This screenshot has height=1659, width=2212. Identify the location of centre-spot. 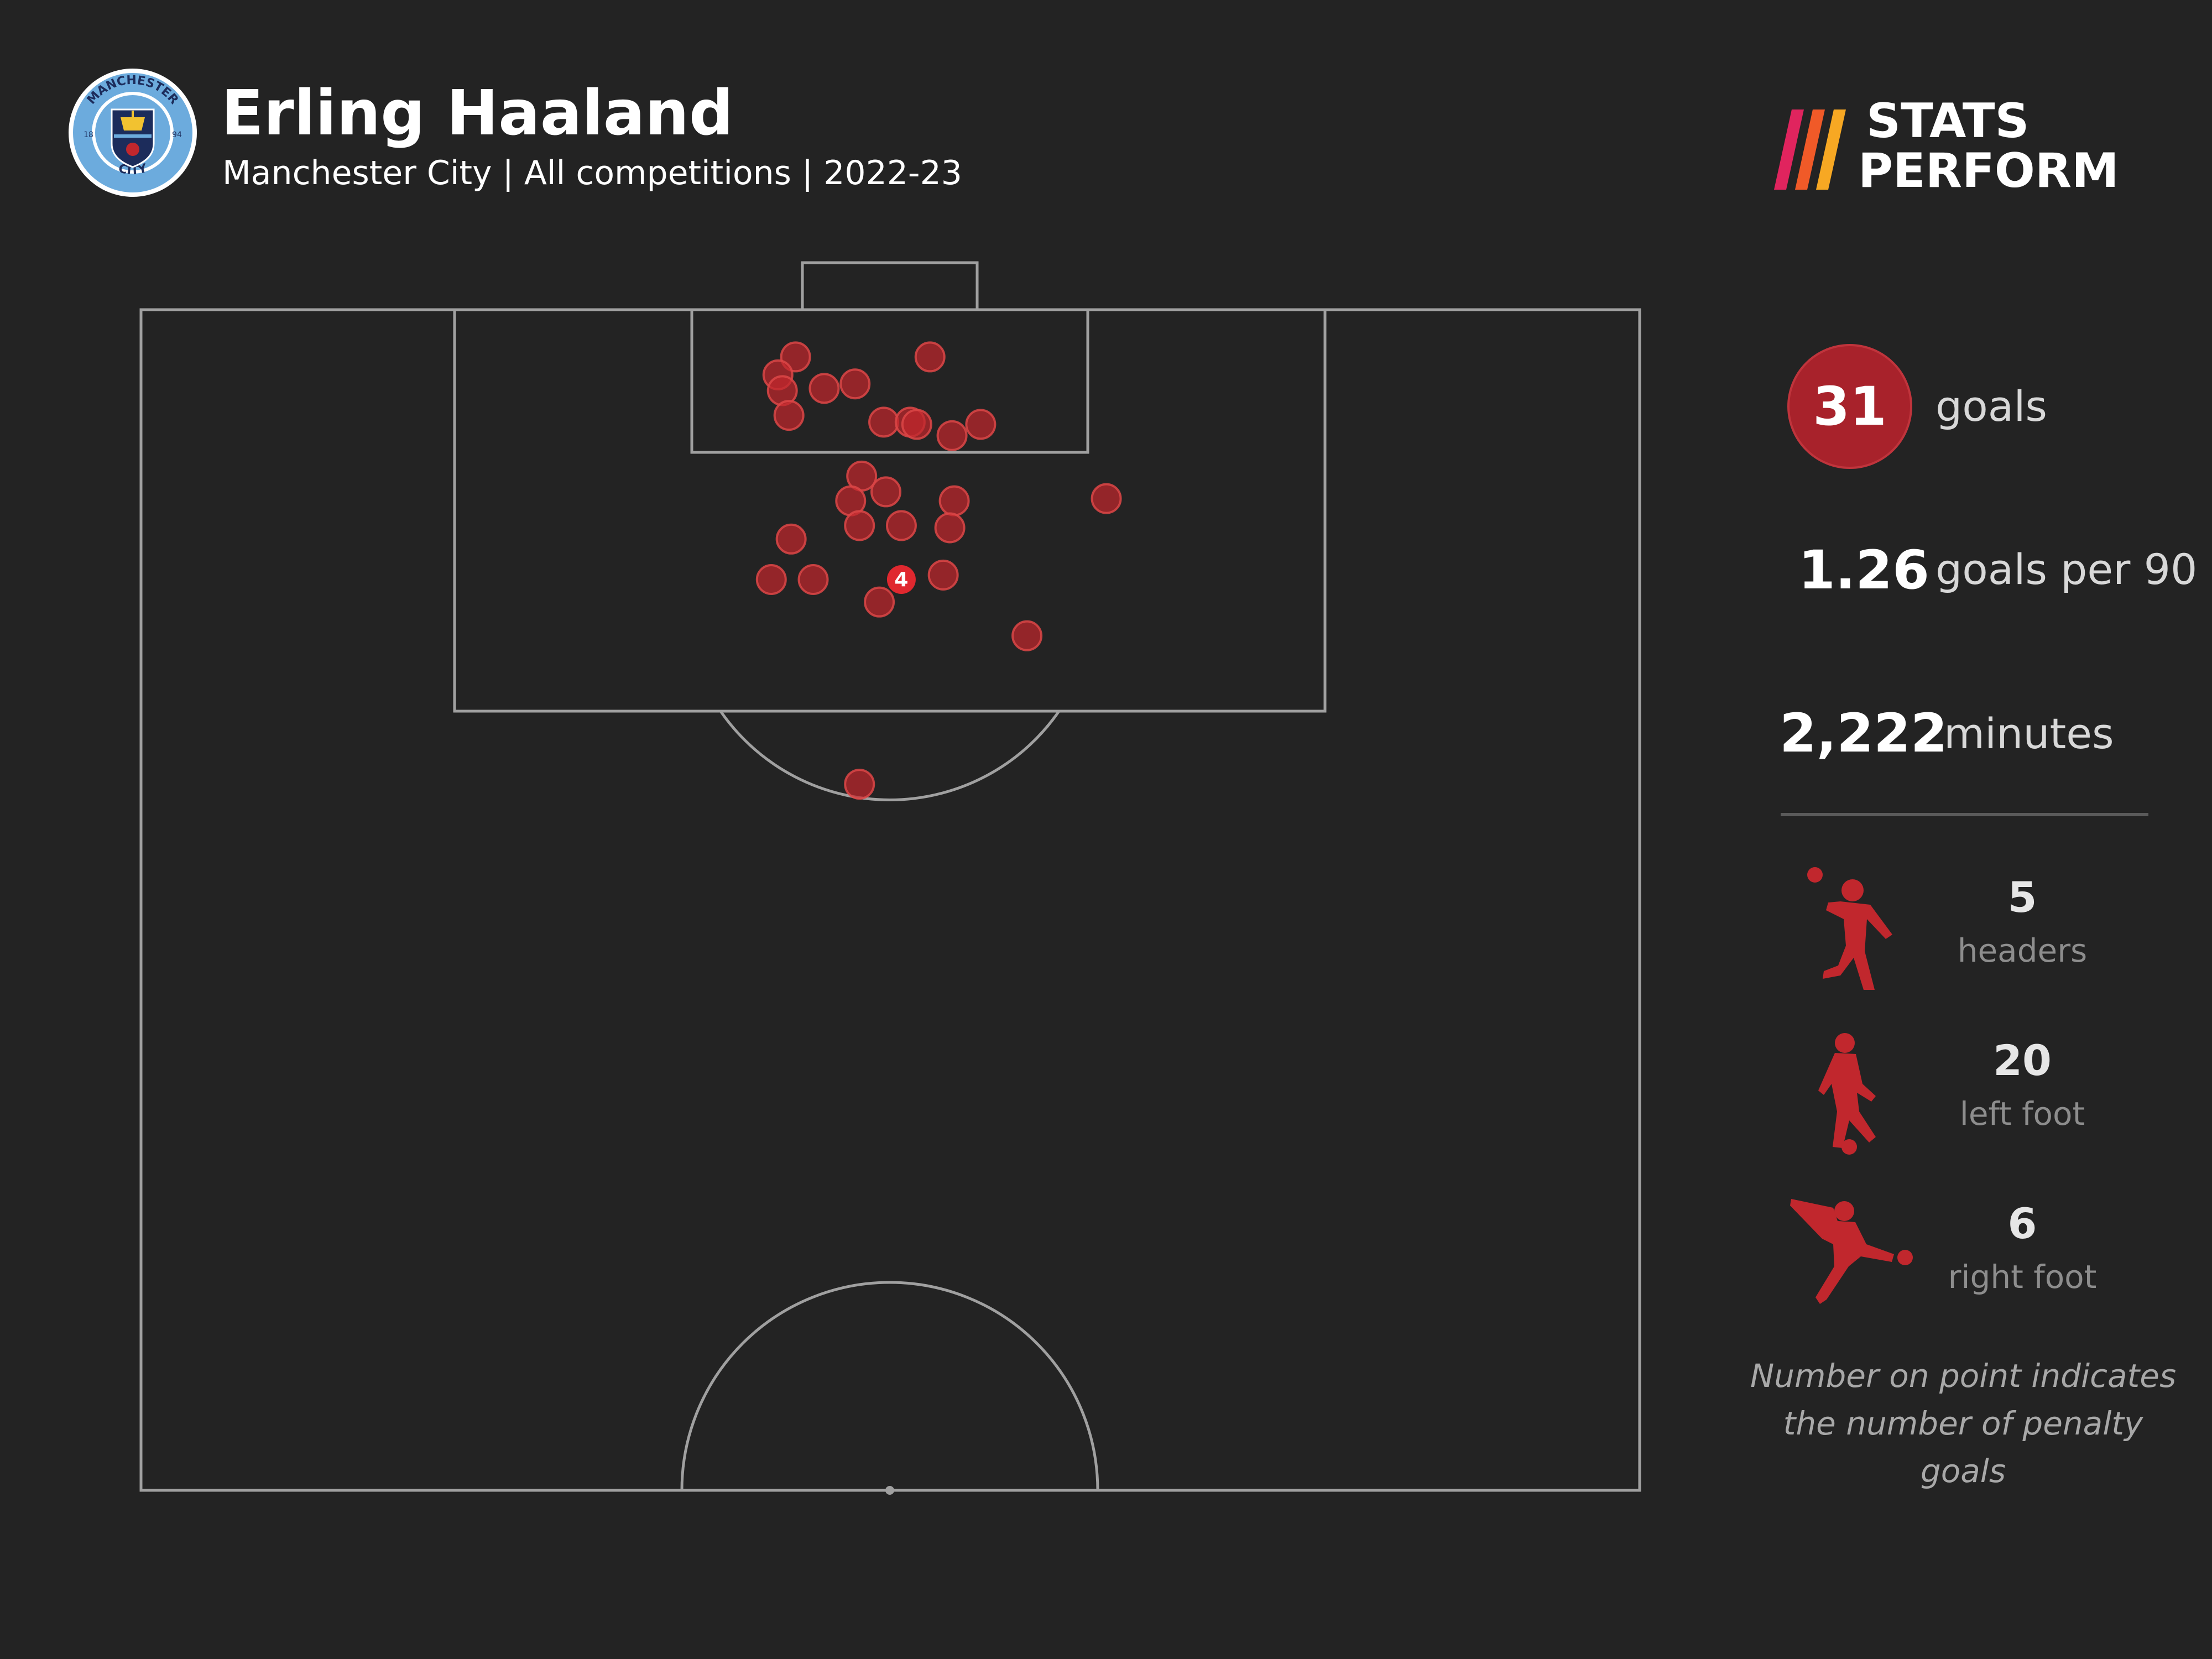
(890, 1490).